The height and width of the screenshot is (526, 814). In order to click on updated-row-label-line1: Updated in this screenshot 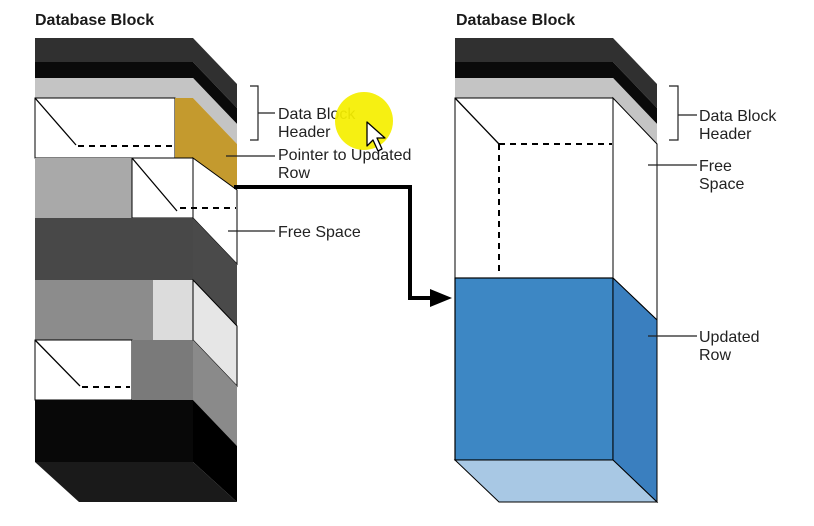, I will do `click(729, 337)`.